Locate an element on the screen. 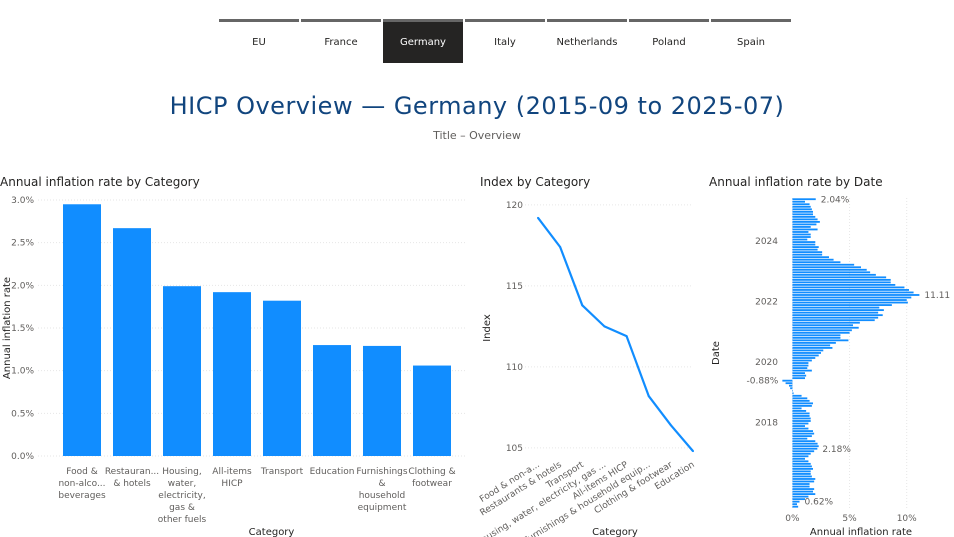 The height and width of the screenshot is (537, 954). y-tick-label: 2.0% is located at coordinates (22, 286).